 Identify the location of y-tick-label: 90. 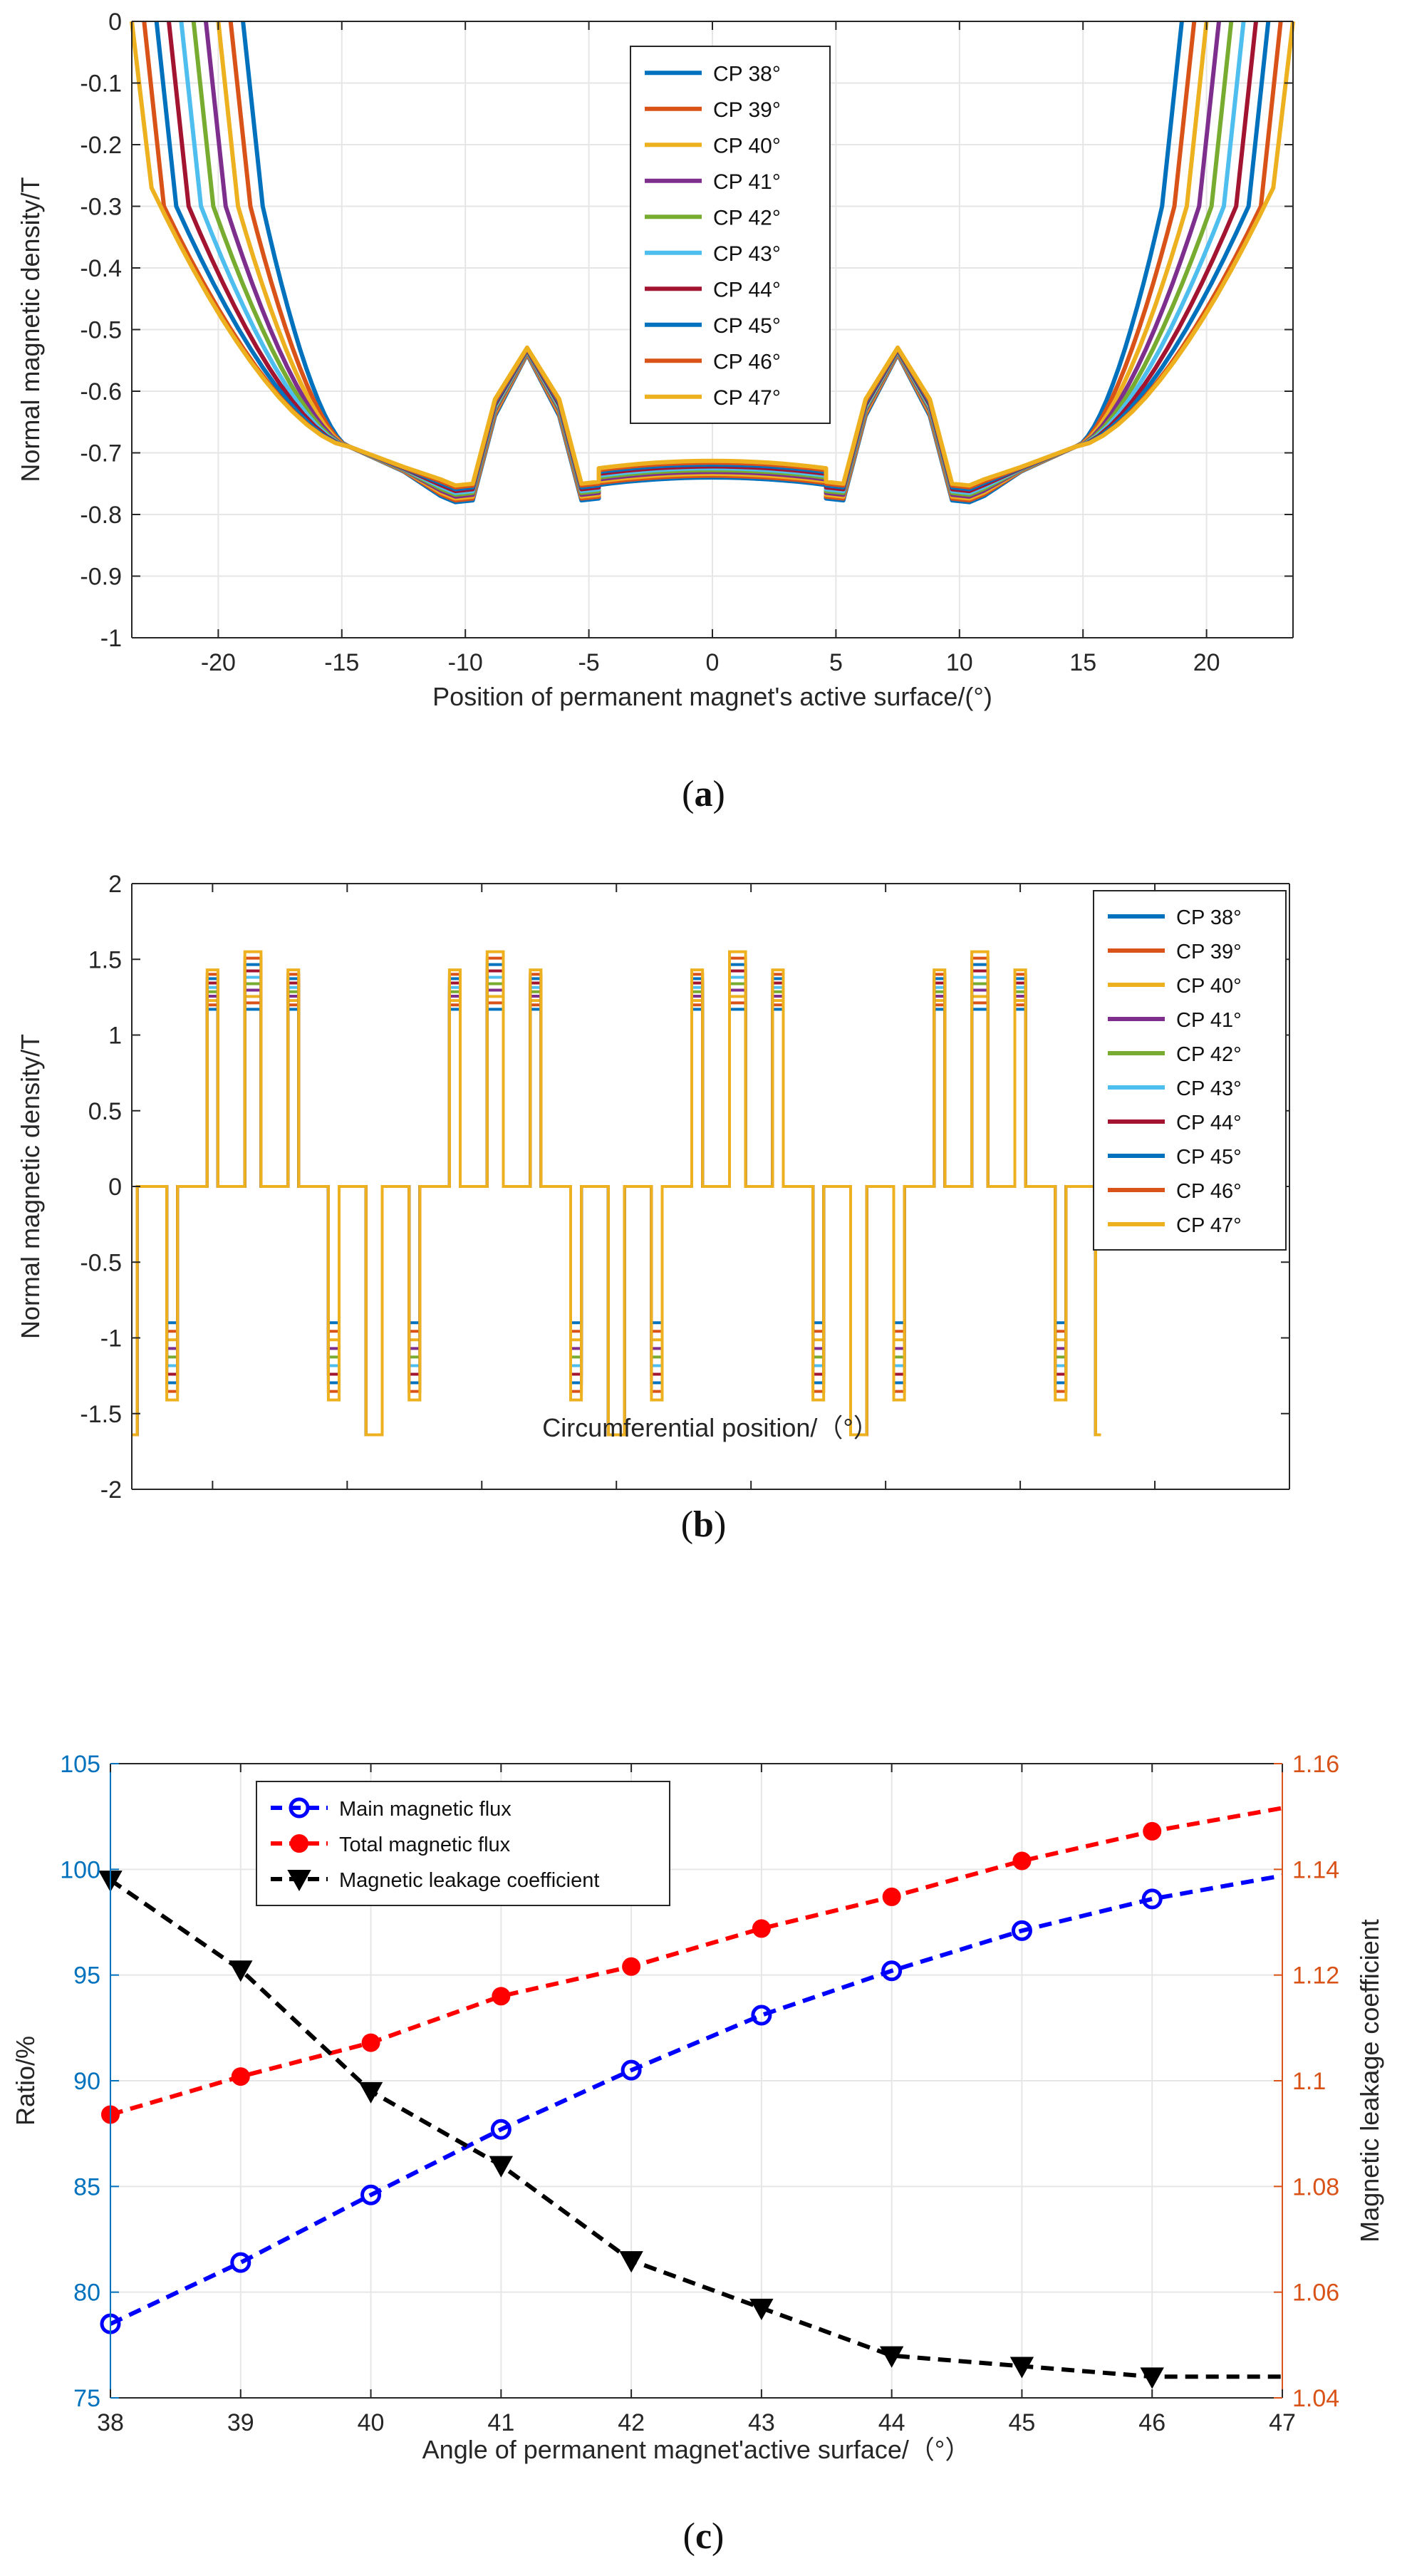
(86, 2081).